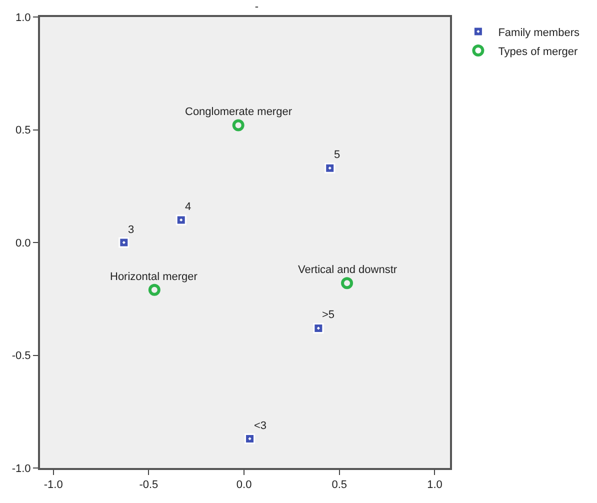 Image resolution: width=597 pixels, height=503 pixels. I want to click on annotation: 5, so click(337, 155).